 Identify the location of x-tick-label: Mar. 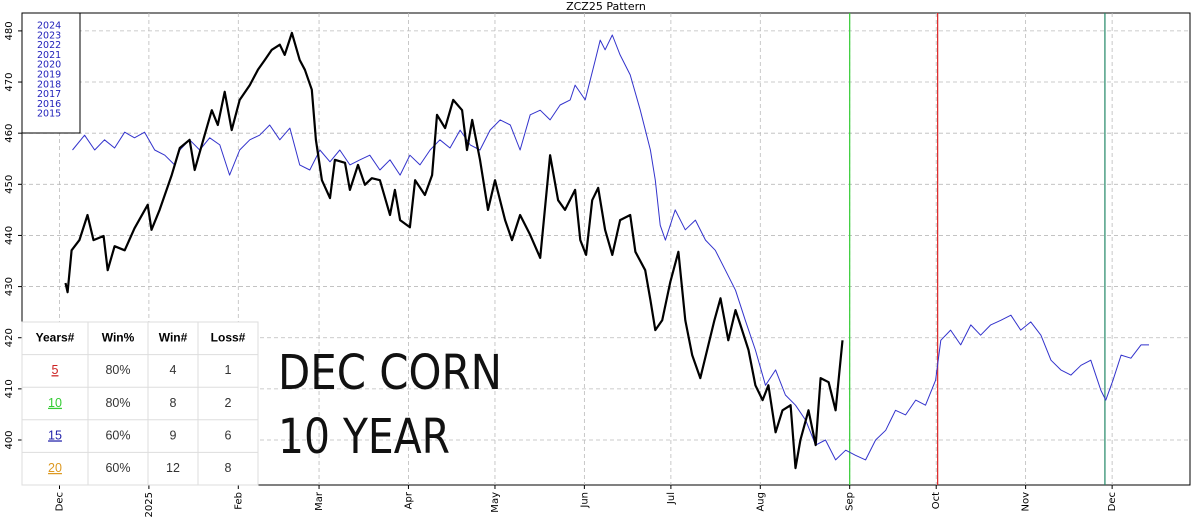
(319, 501).